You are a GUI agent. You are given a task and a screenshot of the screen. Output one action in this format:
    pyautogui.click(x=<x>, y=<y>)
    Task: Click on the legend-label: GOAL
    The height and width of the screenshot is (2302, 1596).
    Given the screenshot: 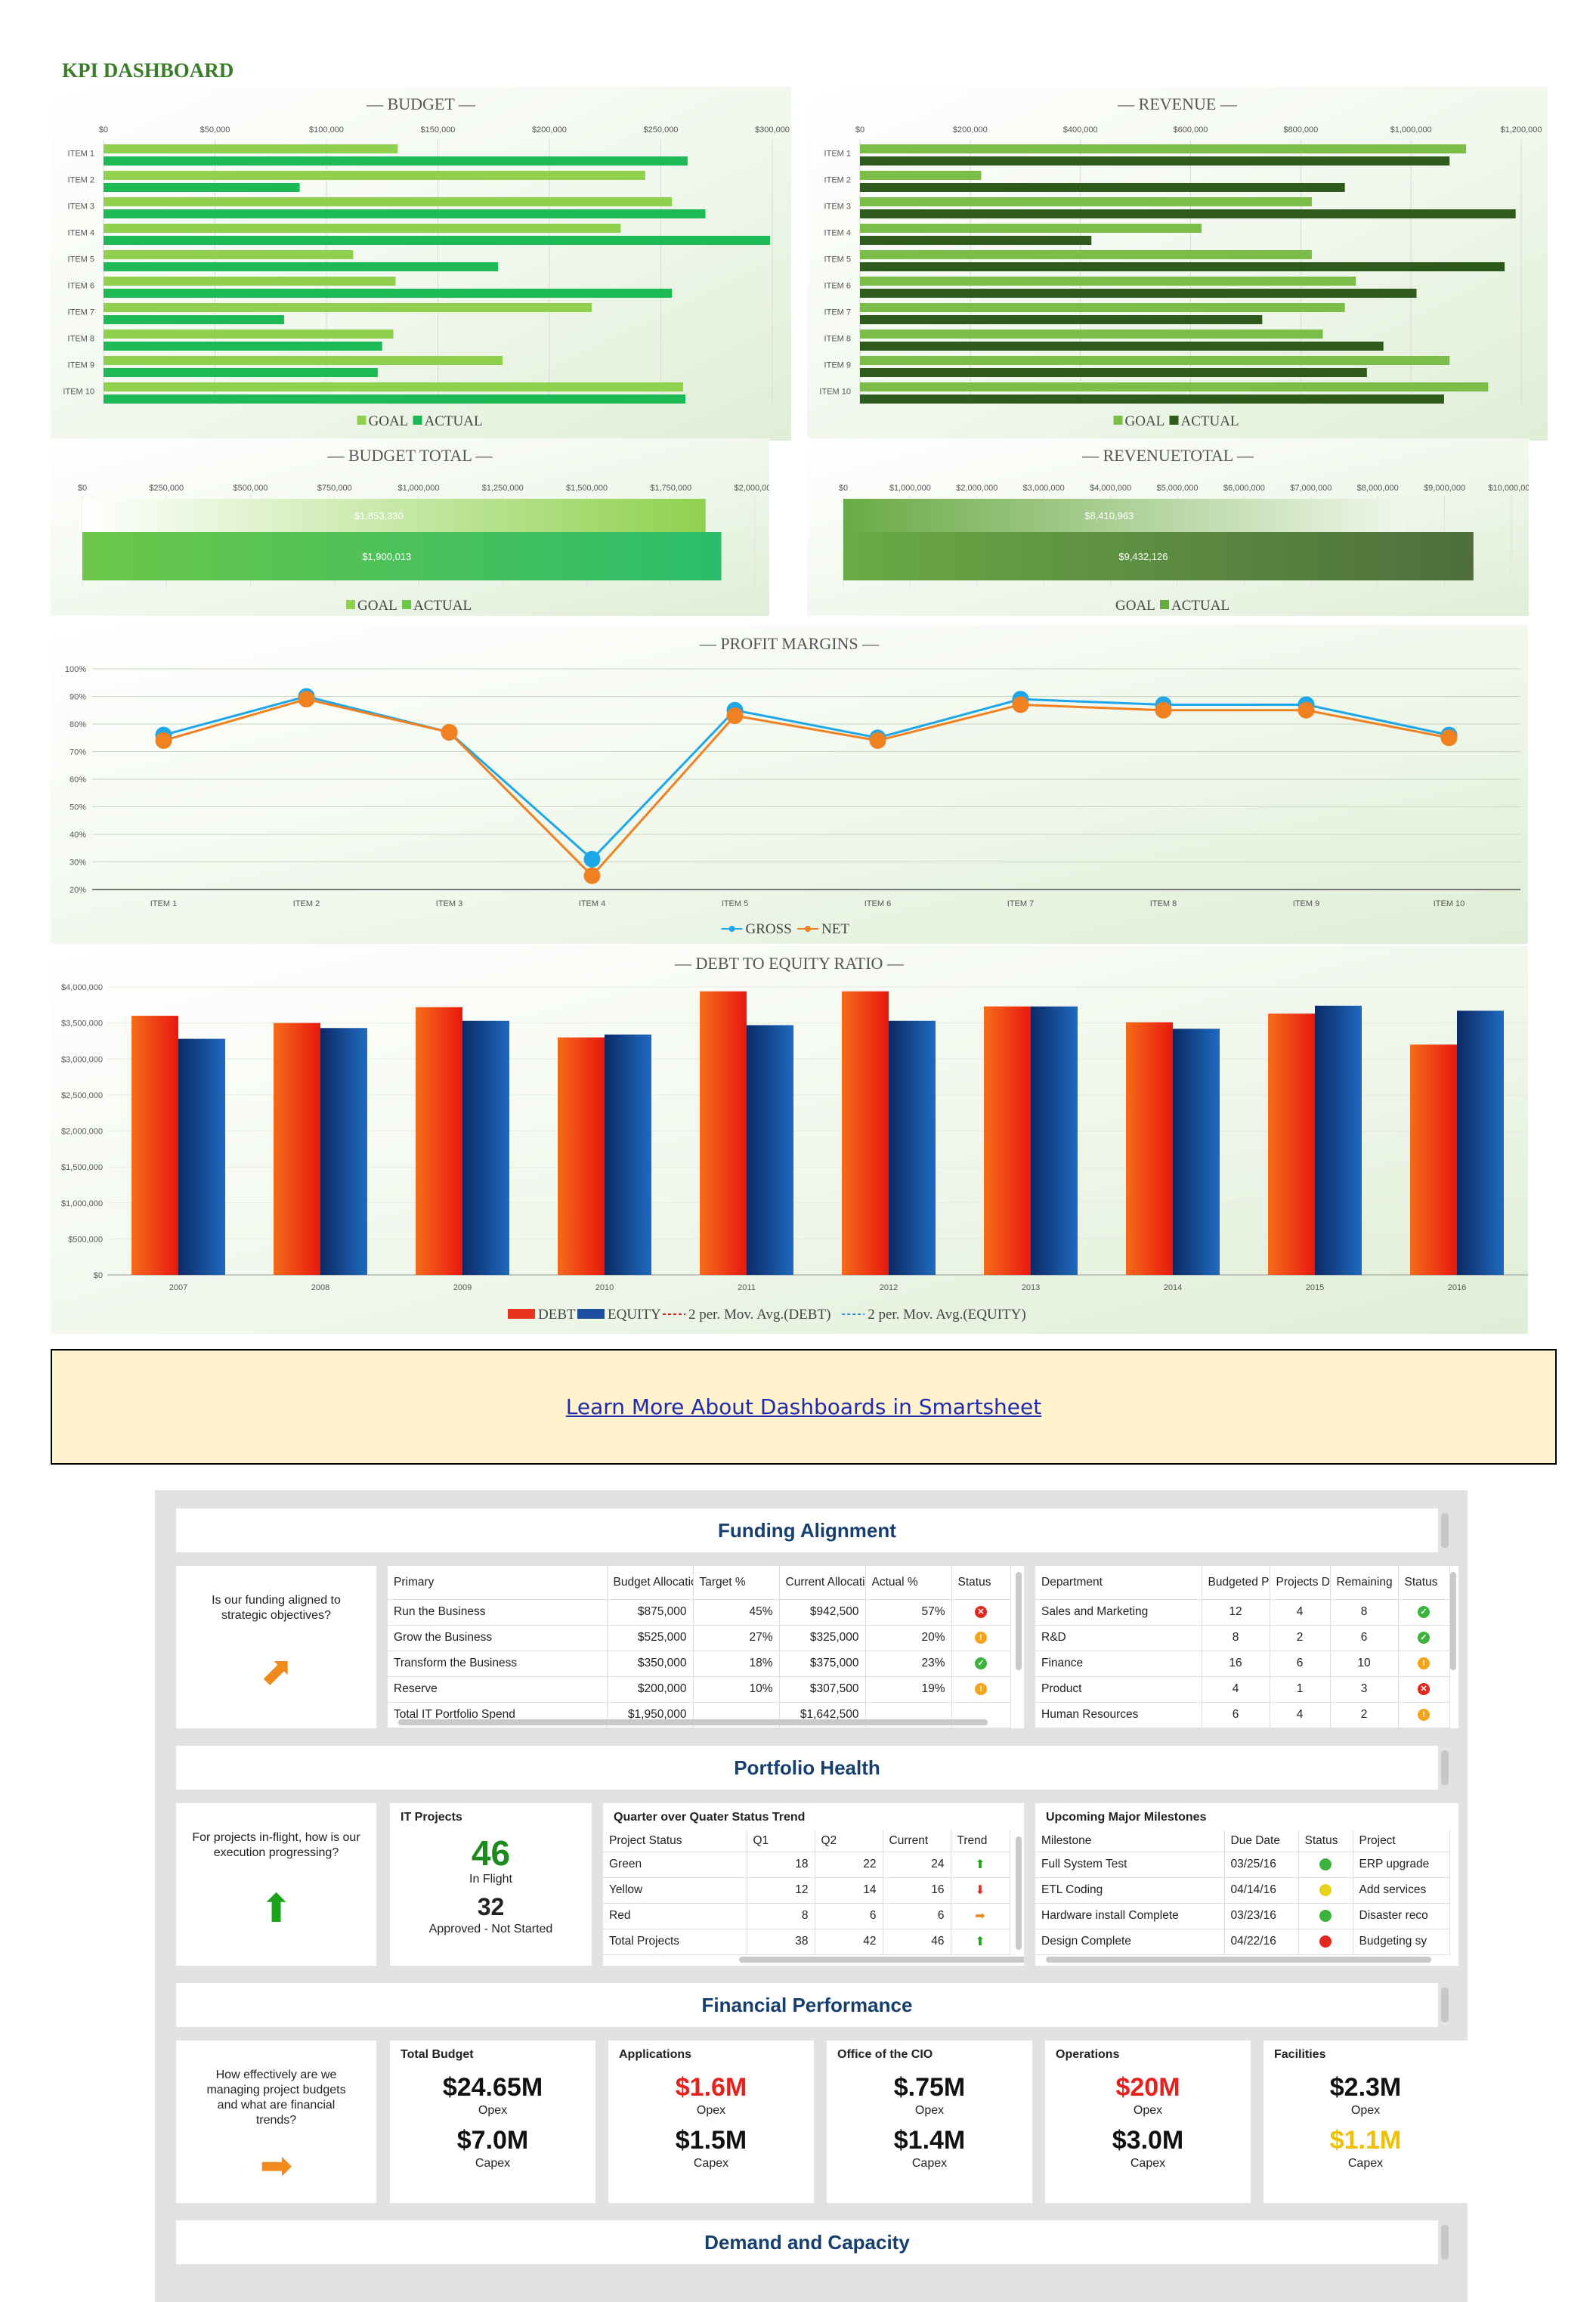 What is the action you would take?
    pyautogui.click(x=1145, y=421)
    